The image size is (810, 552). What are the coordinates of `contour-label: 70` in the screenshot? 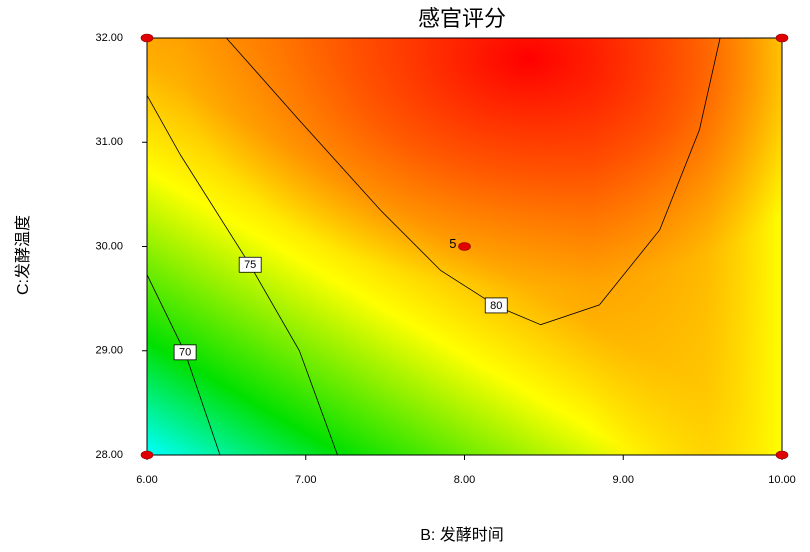 It's located at (185, 353).